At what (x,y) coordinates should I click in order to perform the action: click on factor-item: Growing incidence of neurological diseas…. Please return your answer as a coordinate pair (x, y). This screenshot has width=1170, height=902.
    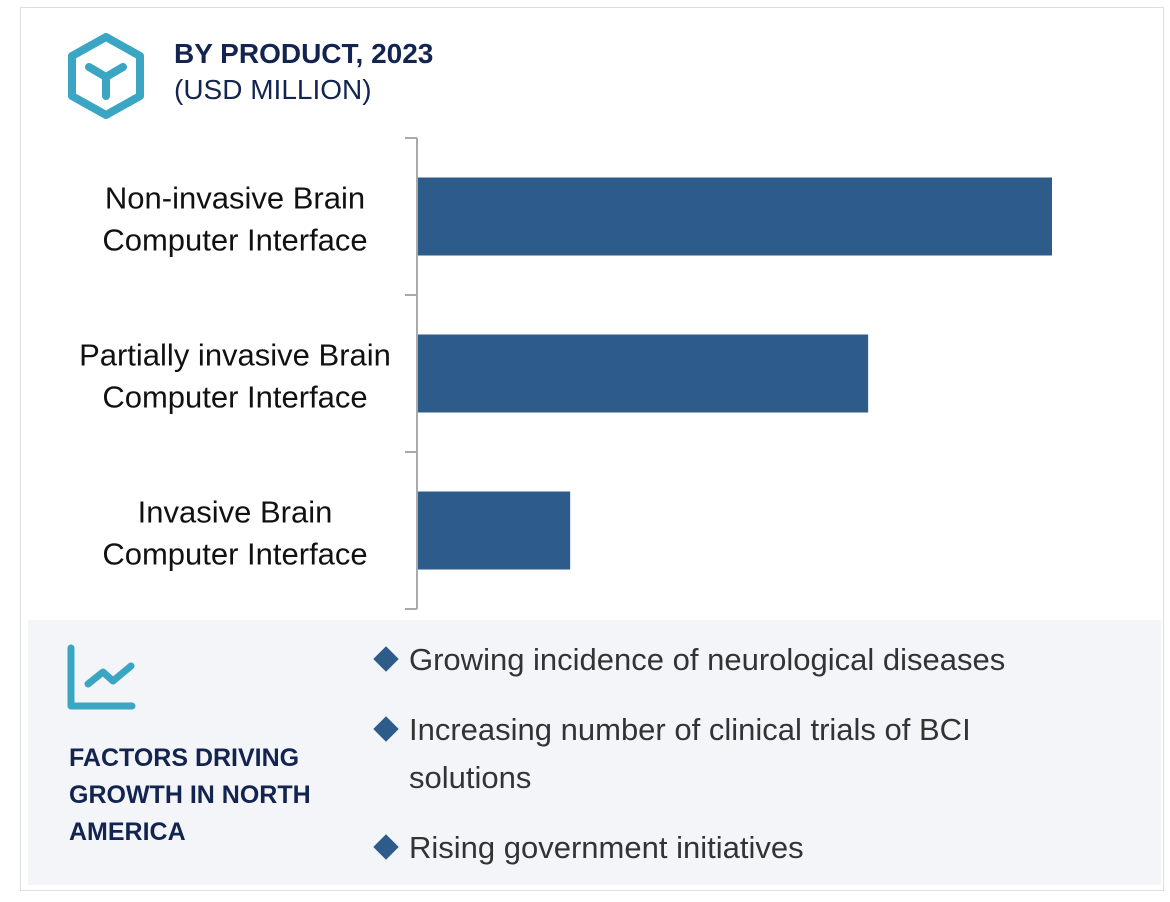
    Looking at the image, I should click on (732, 660).